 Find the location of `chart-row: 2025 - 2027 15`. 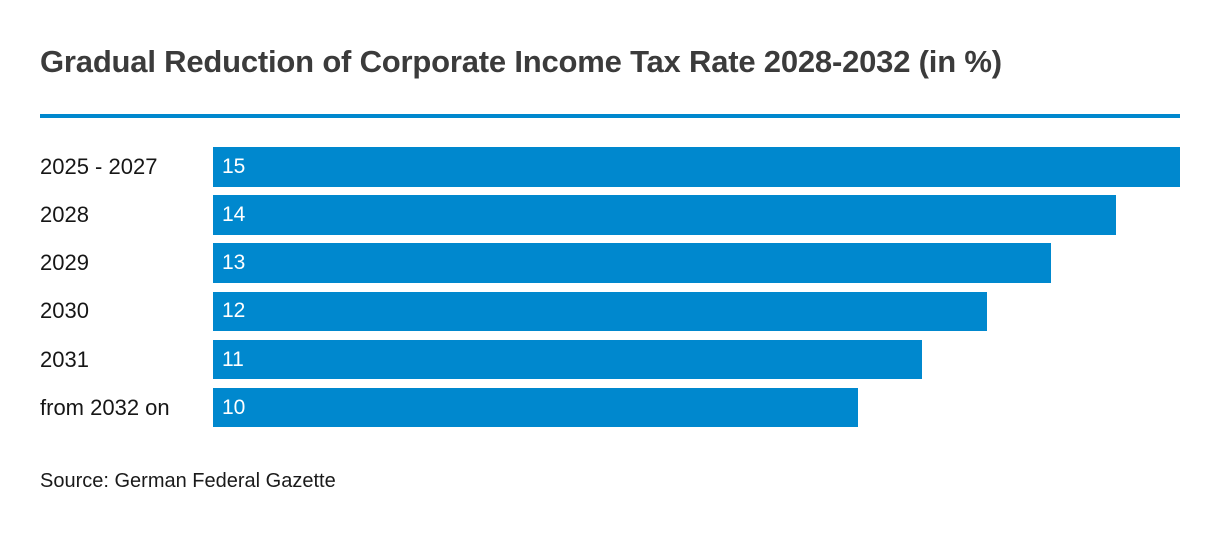

chart-row: 2025 - 2027 15 is located at coordinates (610, 167).